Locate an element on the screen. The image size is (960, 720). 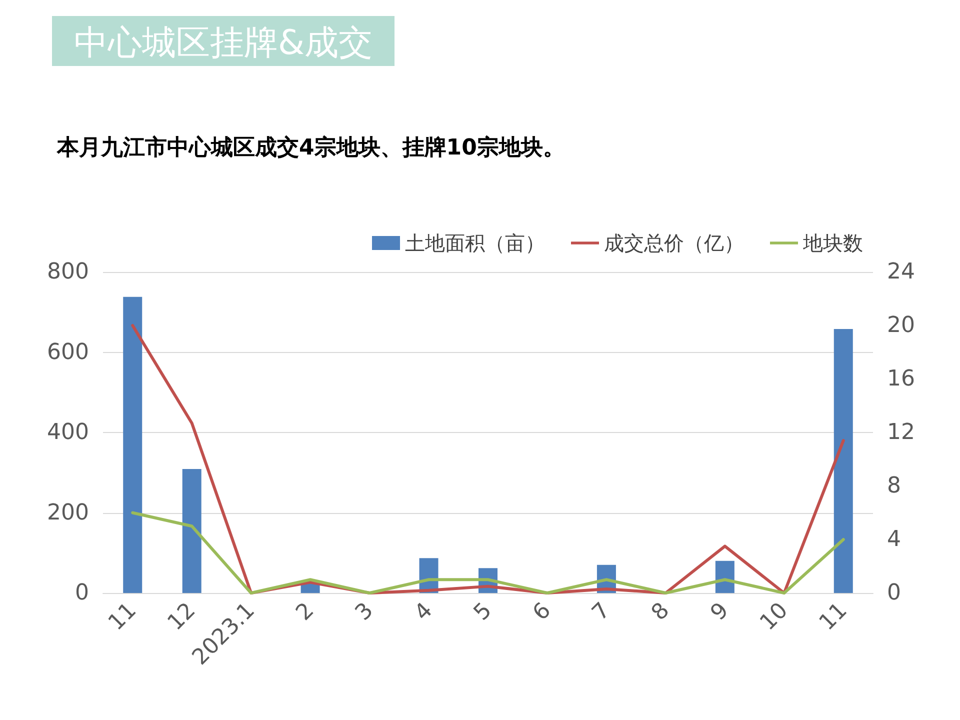
y2-tick-label: 4 is located at coordinates (894, 539).